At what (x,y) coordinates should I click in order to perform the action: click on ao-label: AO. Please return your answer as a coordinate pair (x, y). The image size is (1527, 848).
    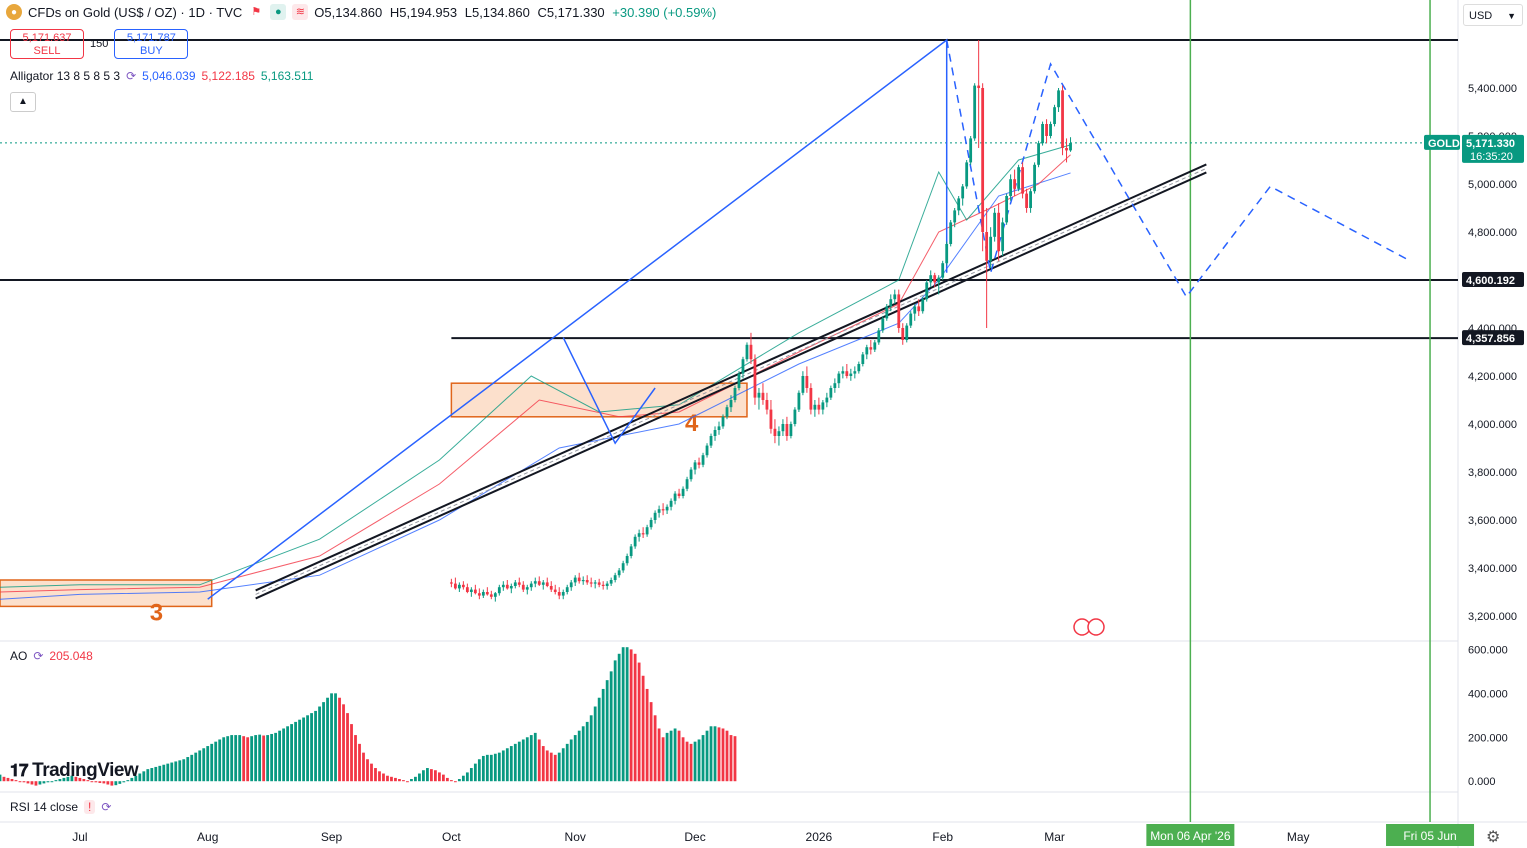
    Looking at the image, I should click on (19, 656).